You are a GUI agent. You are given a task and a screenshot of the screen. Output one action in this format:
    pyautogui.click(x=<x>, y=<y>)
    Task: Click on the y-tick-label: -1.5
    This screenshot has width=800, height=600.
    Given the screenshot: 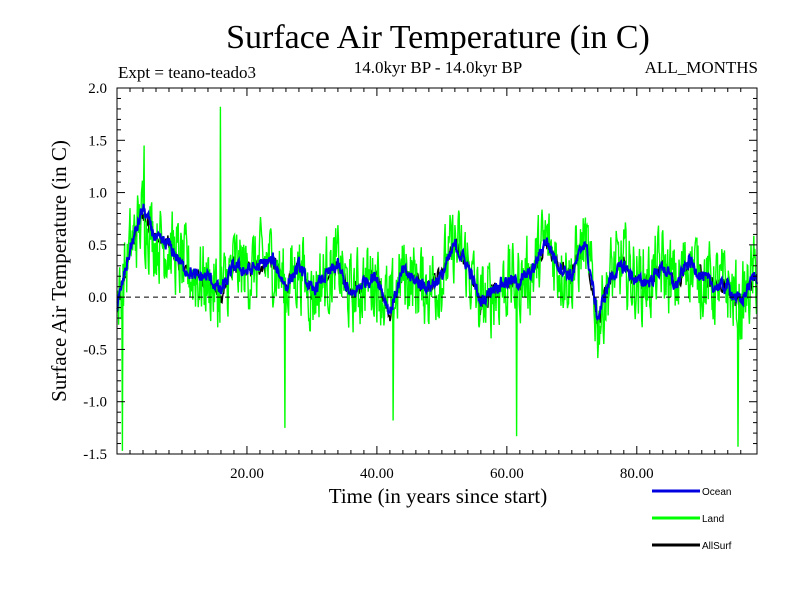 What is the action you would take?
    pyautogui.click(x=95, y=455)
    